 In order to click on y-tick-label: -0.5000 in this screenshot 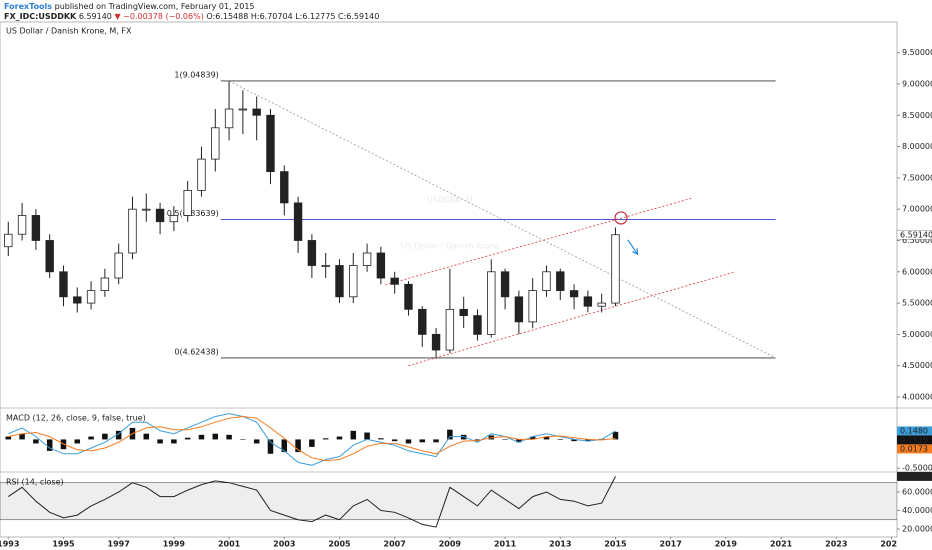, I will do `click(917, 468)`.